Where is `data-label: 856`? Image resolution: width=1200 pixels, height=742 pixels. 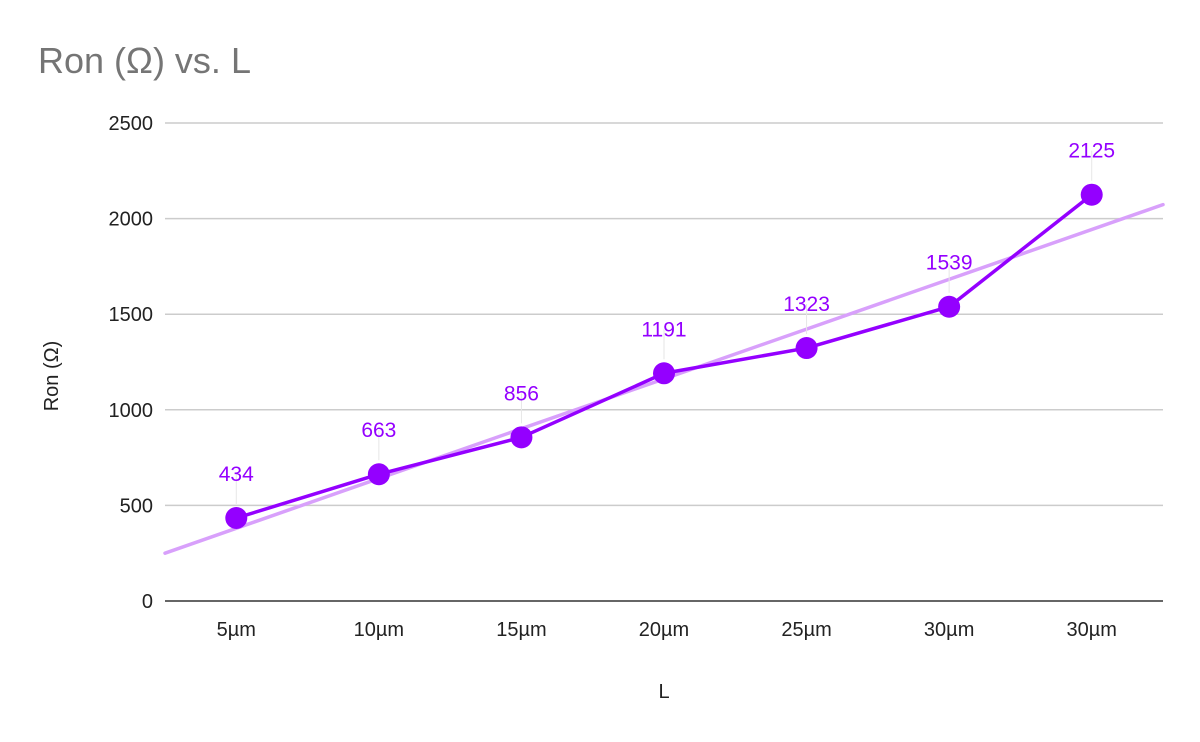
data-label: 856 is located at coordinates (521, 393).